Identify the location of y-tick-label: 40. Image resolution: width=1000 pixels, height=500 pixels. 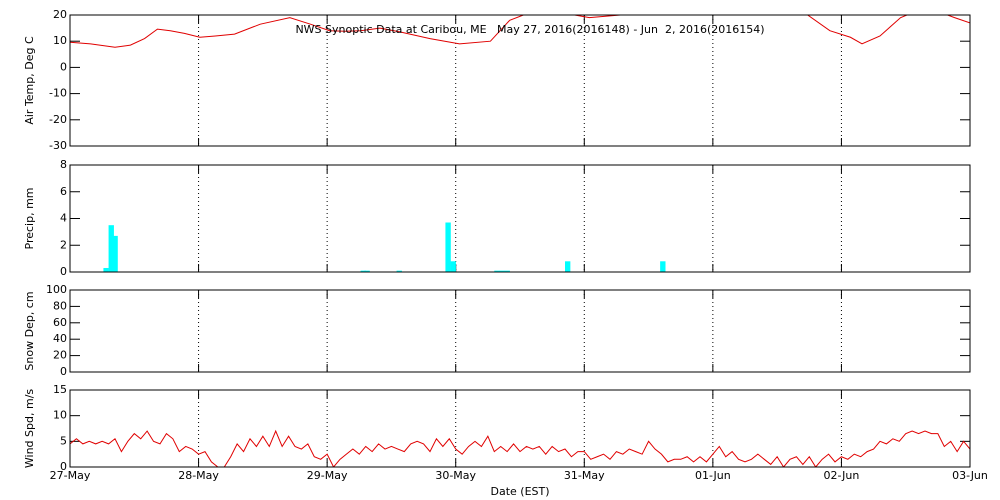
(60, 338).